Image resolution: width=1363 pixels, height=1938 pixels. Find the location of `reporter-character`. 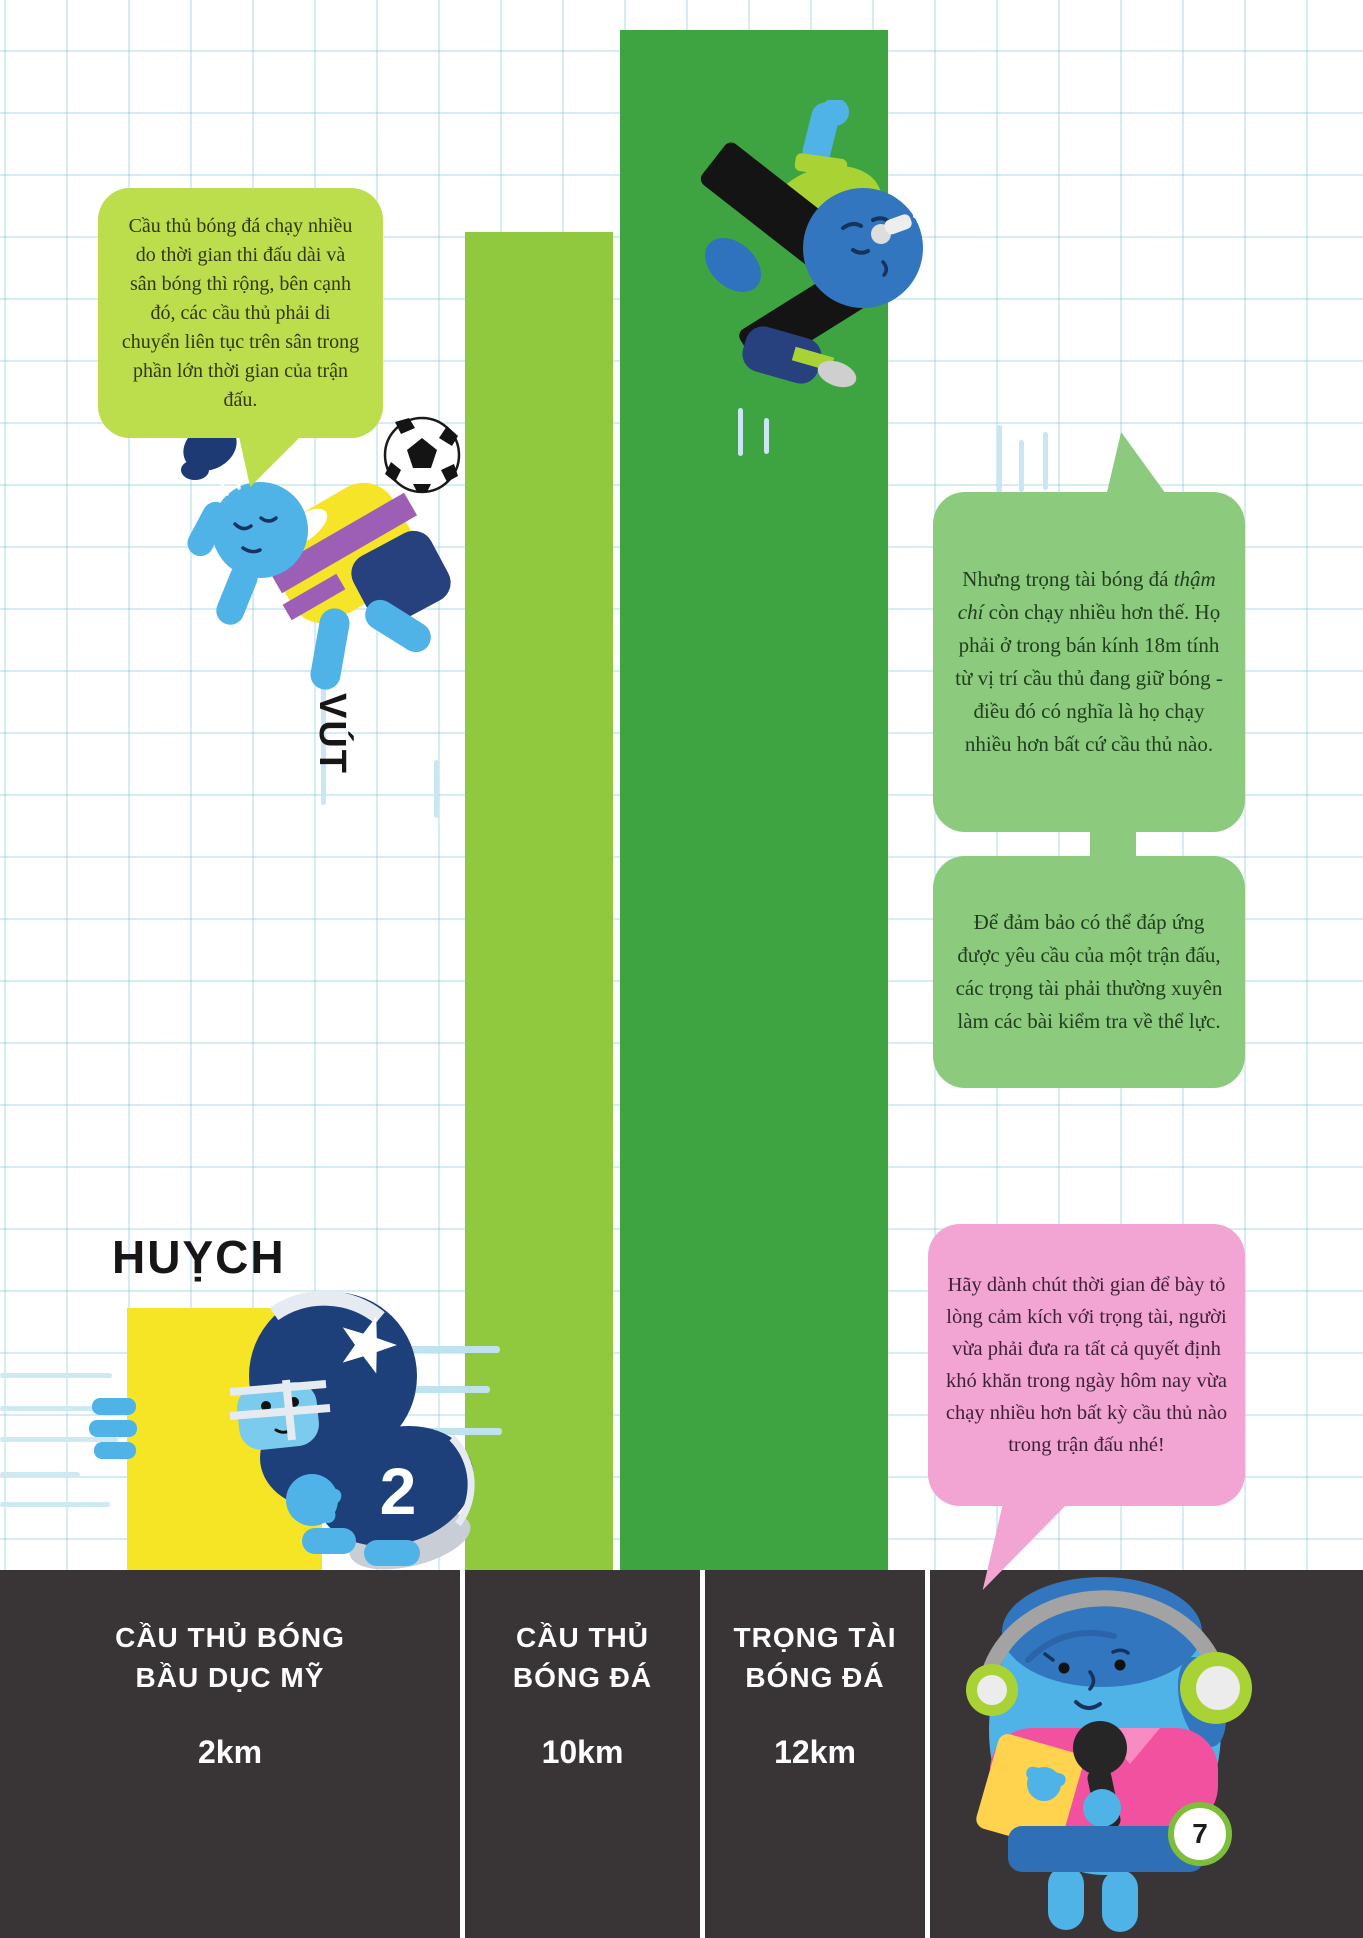

reporter-character is located at coordinates (1109, 1754).